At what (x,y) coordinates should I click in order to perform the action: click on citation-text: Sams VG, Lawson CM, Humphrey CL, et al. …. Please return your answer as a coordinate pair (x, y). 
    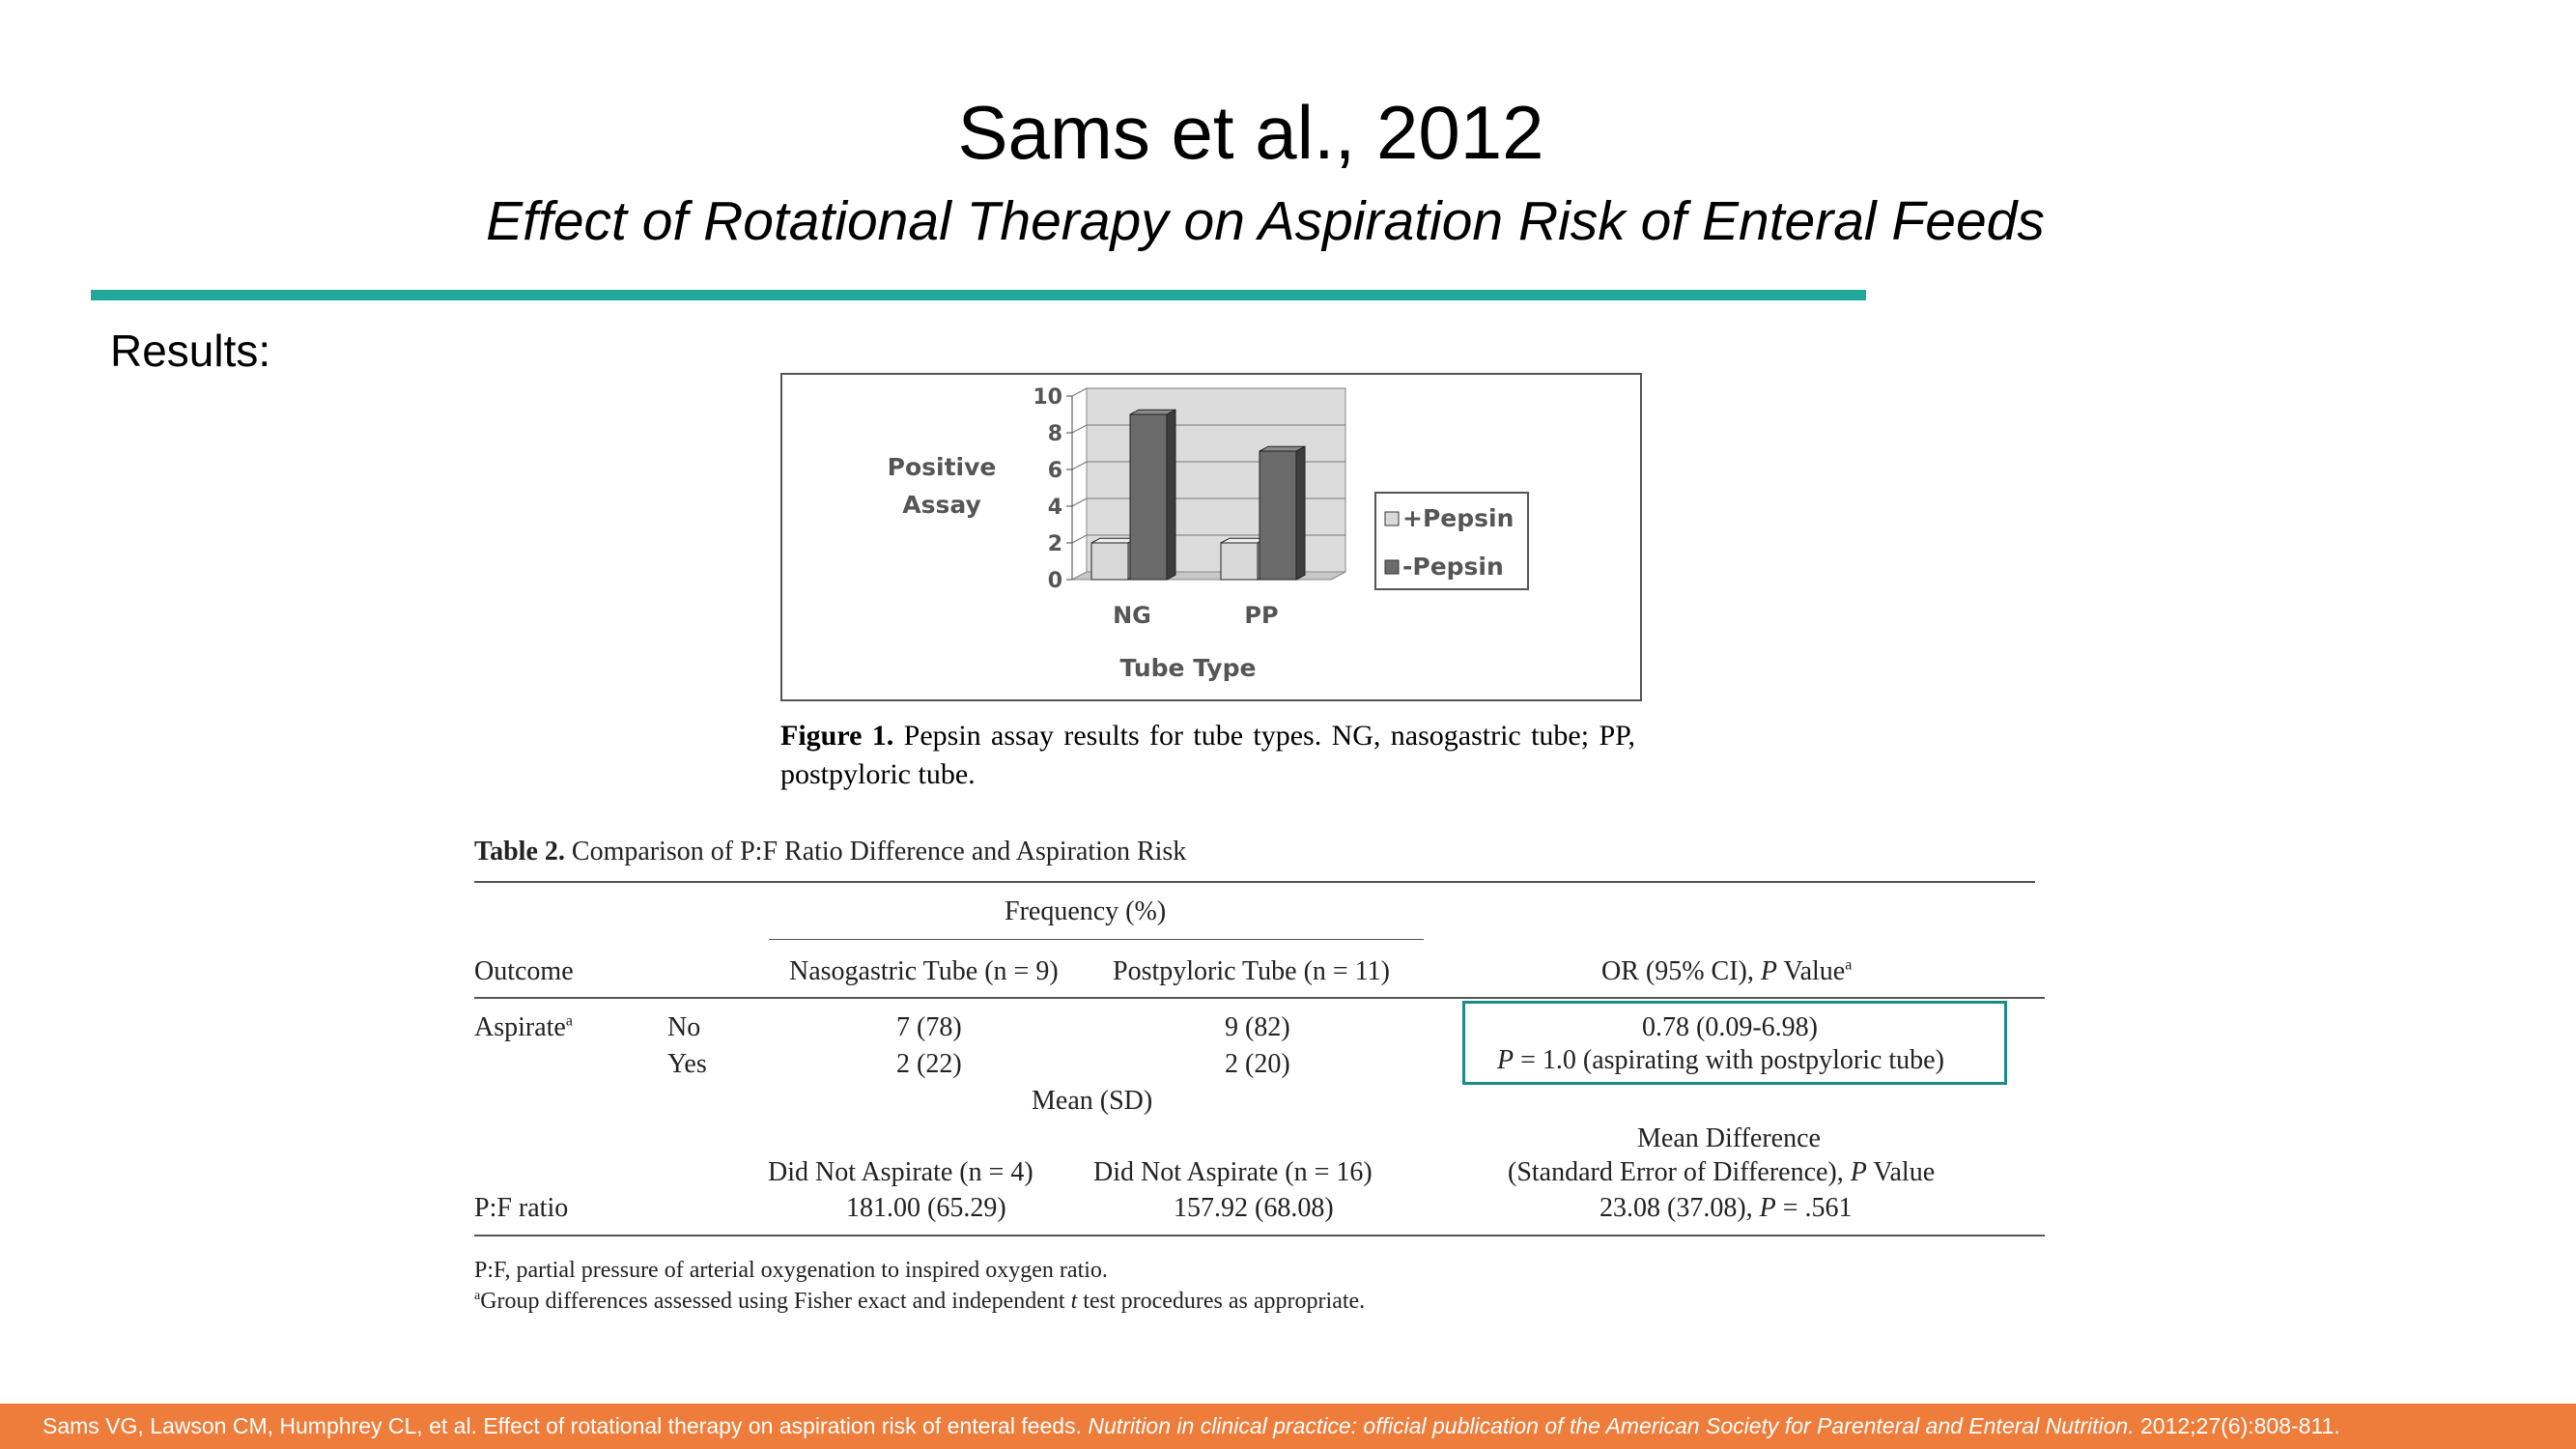
    Looking at the image, I should click on (565, 1425).